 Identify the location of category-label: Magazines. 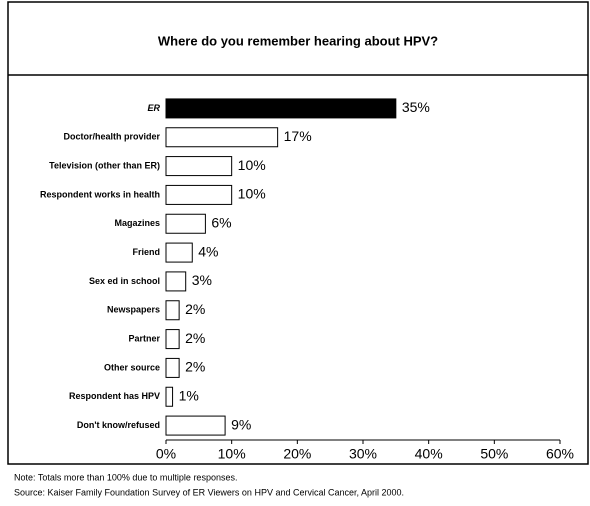
(137, 223).